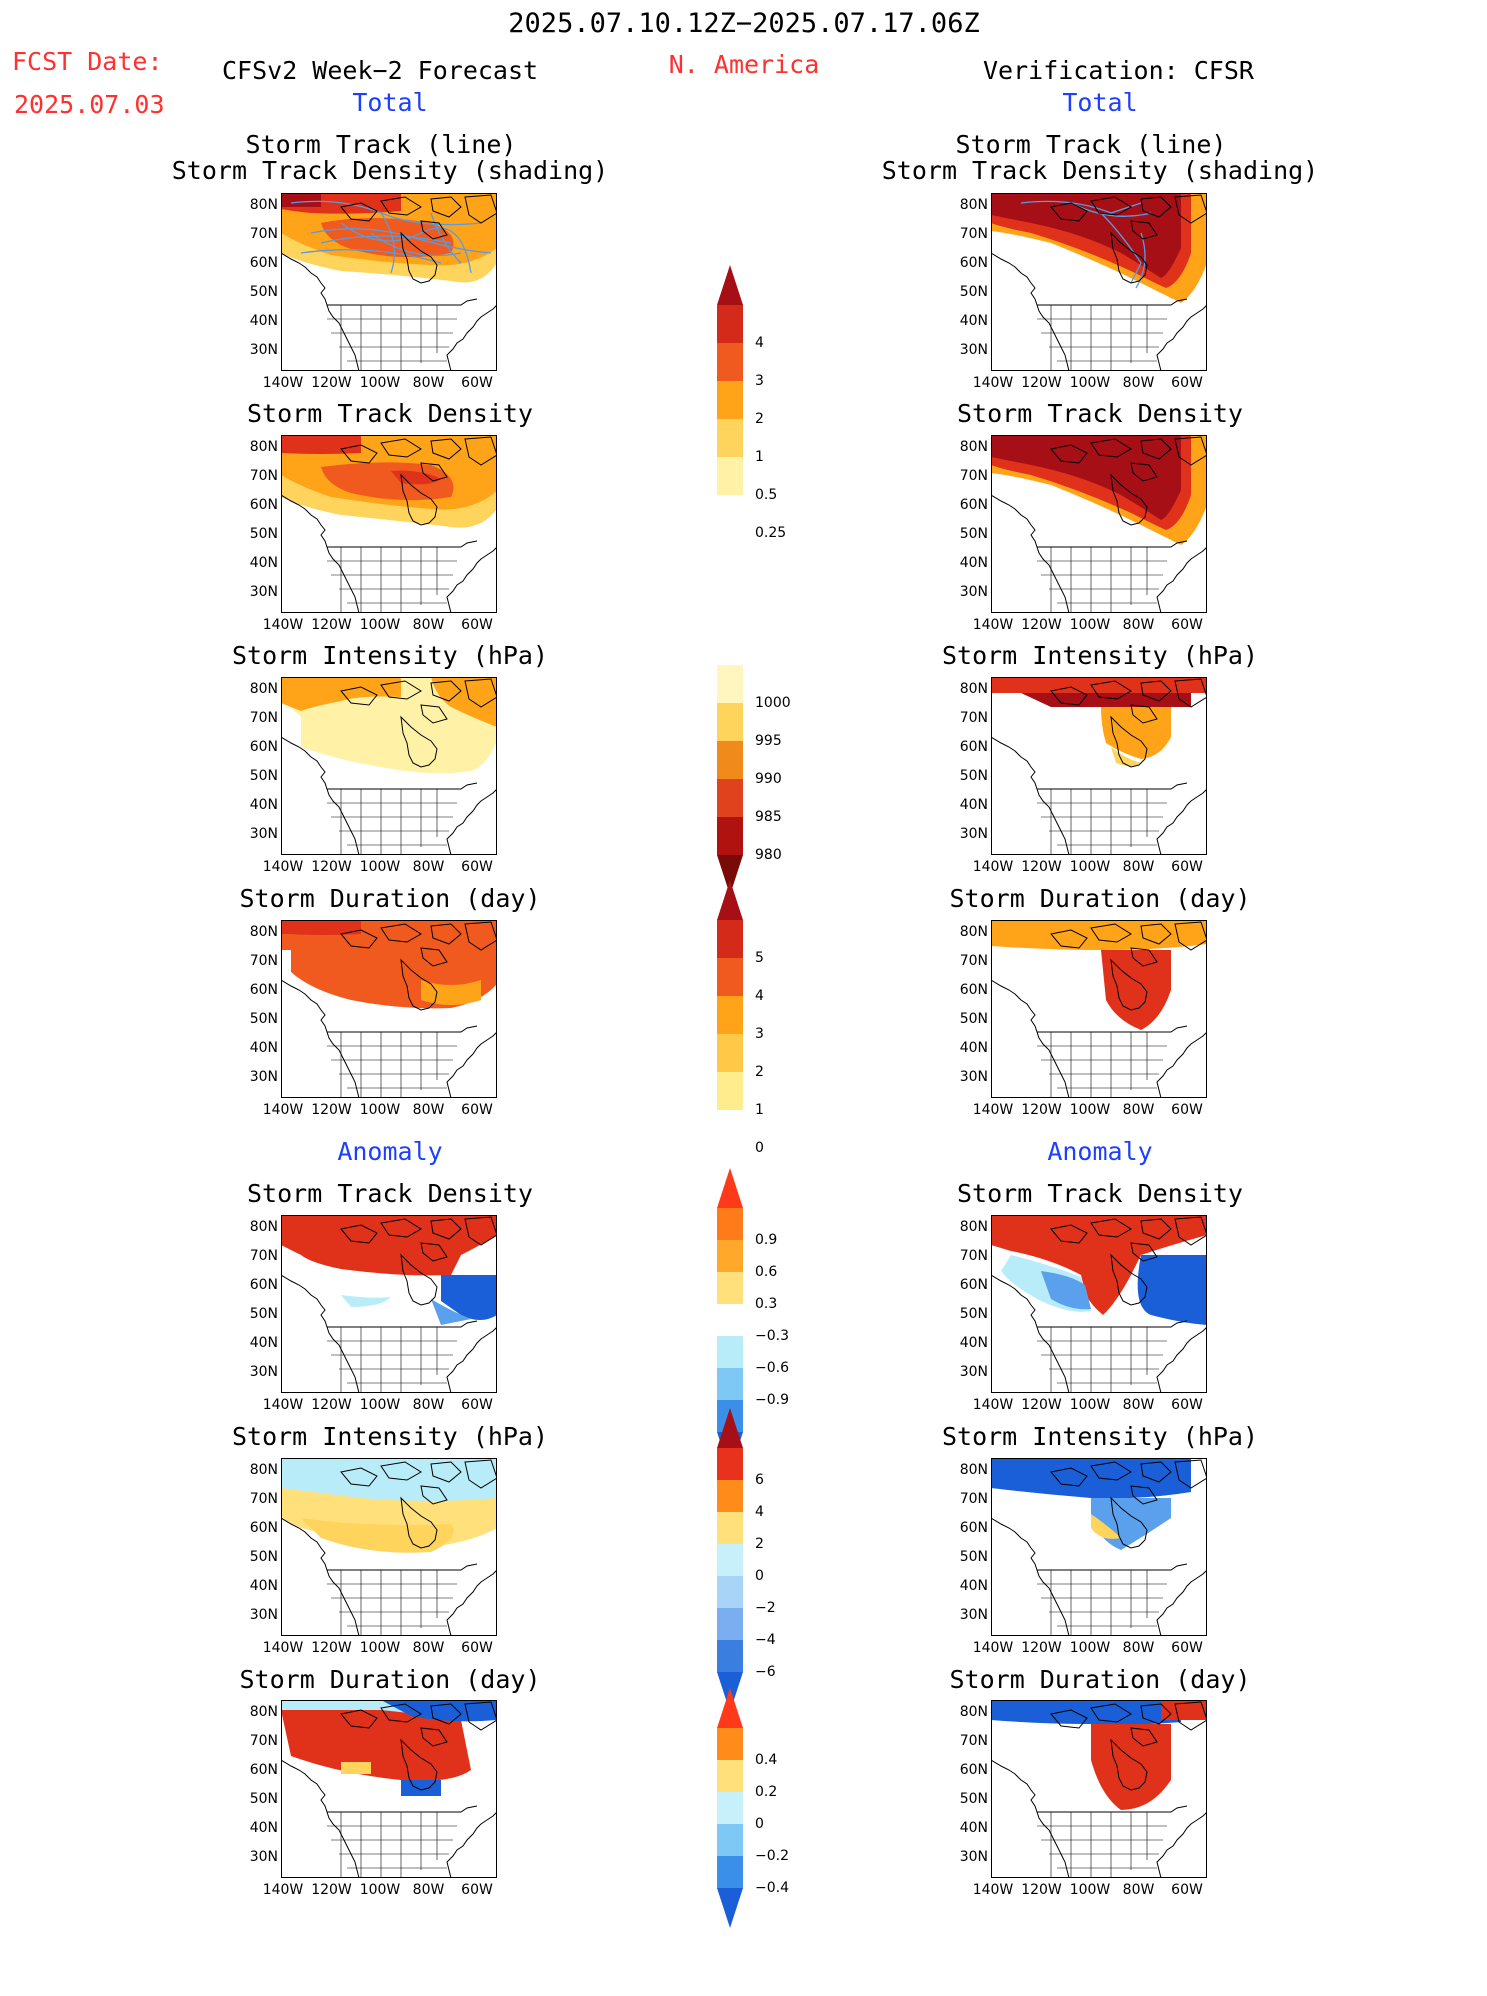 Image resolution: width=1487 pixels, height=1996 pixels. Describe the element at coordinates (730, 1708) in the screenshot. I see `duration-anomaly-colorbar-top-arrow` at that location.